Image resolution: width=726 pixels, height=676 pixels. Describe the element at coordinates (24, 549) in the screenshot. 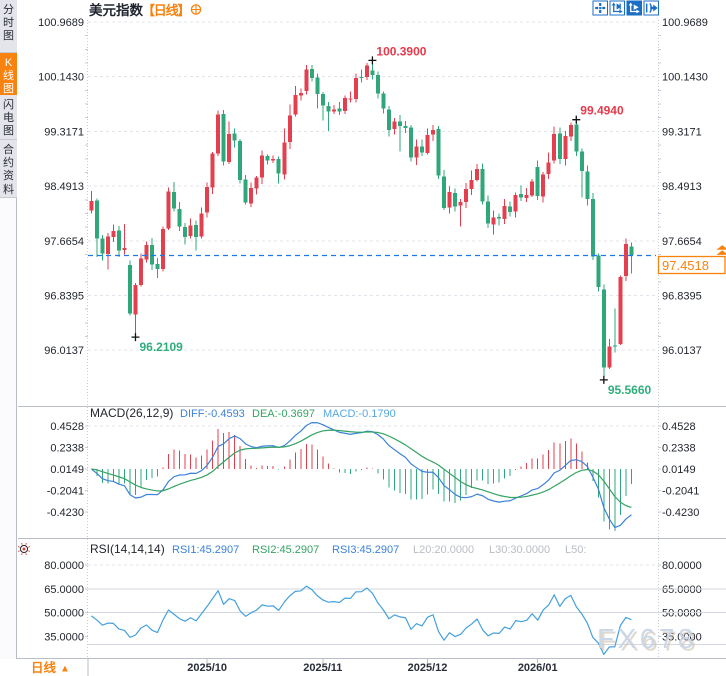

I see `rsi-settings-icon` at that location.